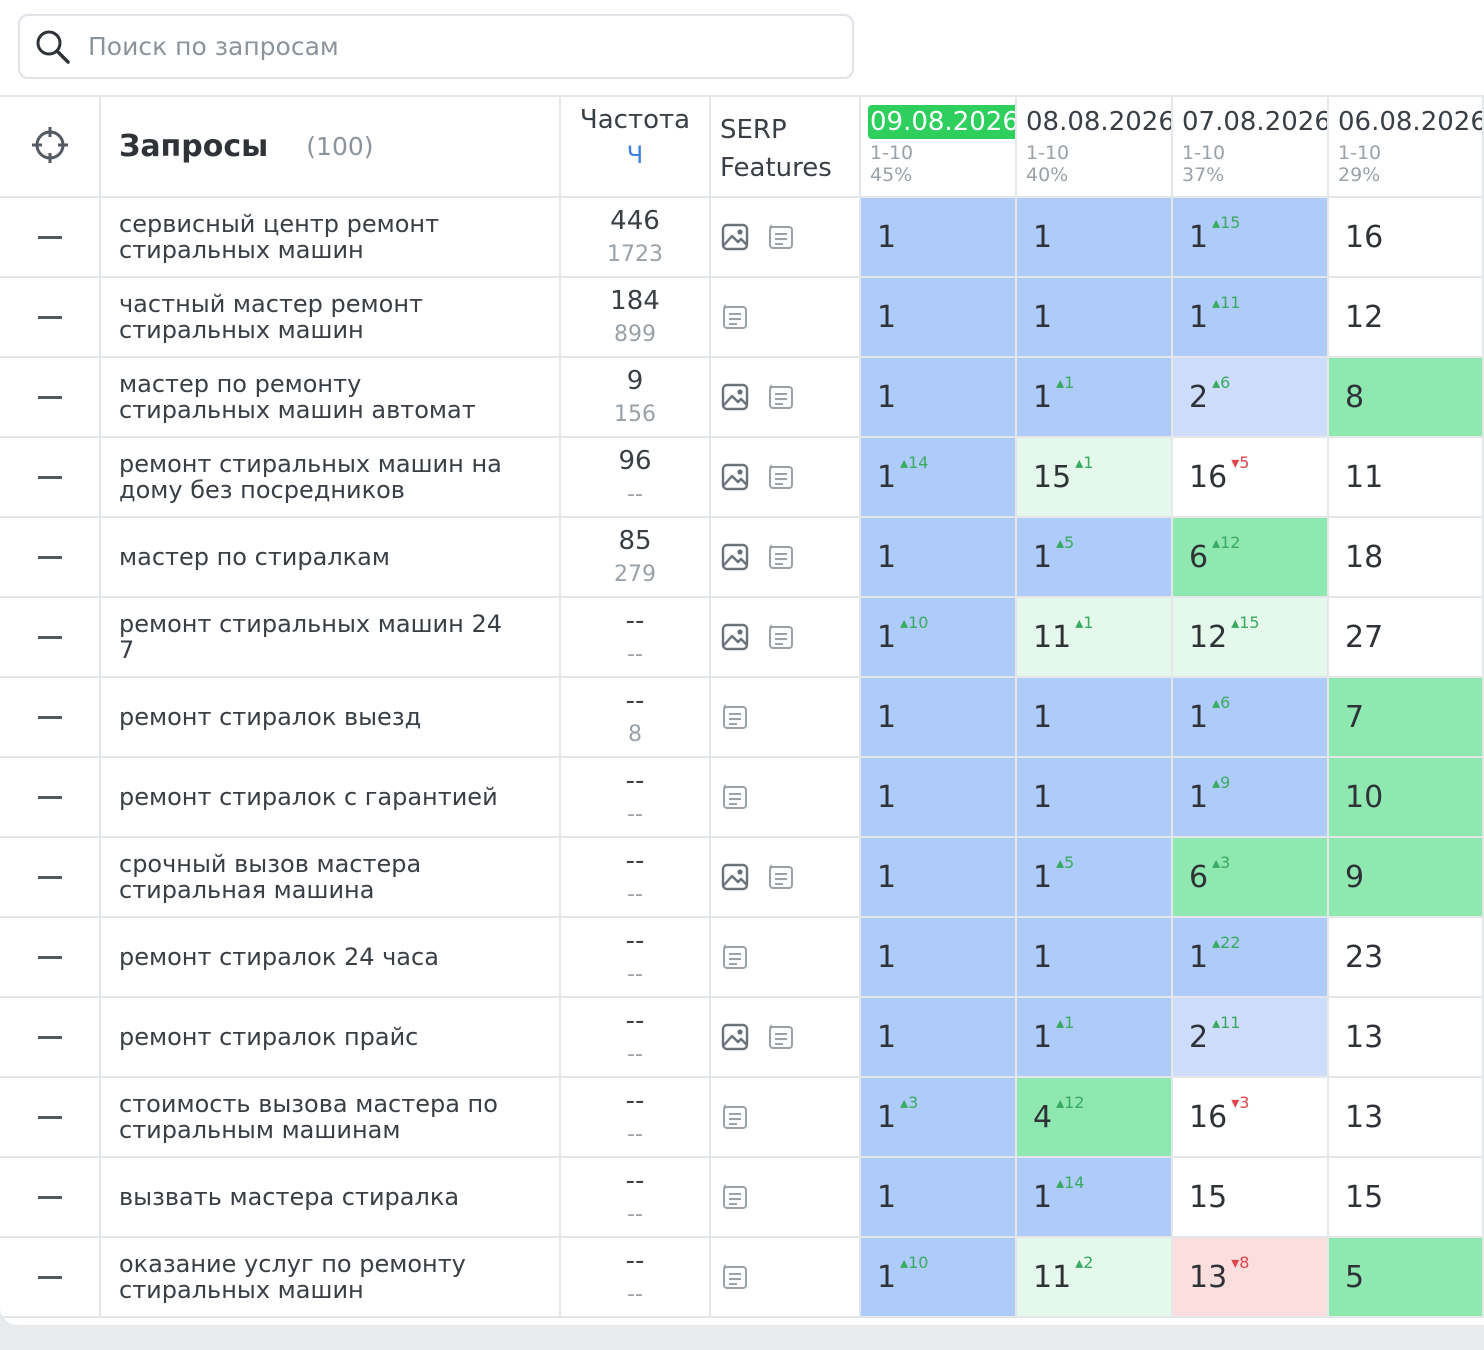 This screenshot has height=1350, width=1484. I want to click on frequency-type-link: Ч, so click(635, 155).